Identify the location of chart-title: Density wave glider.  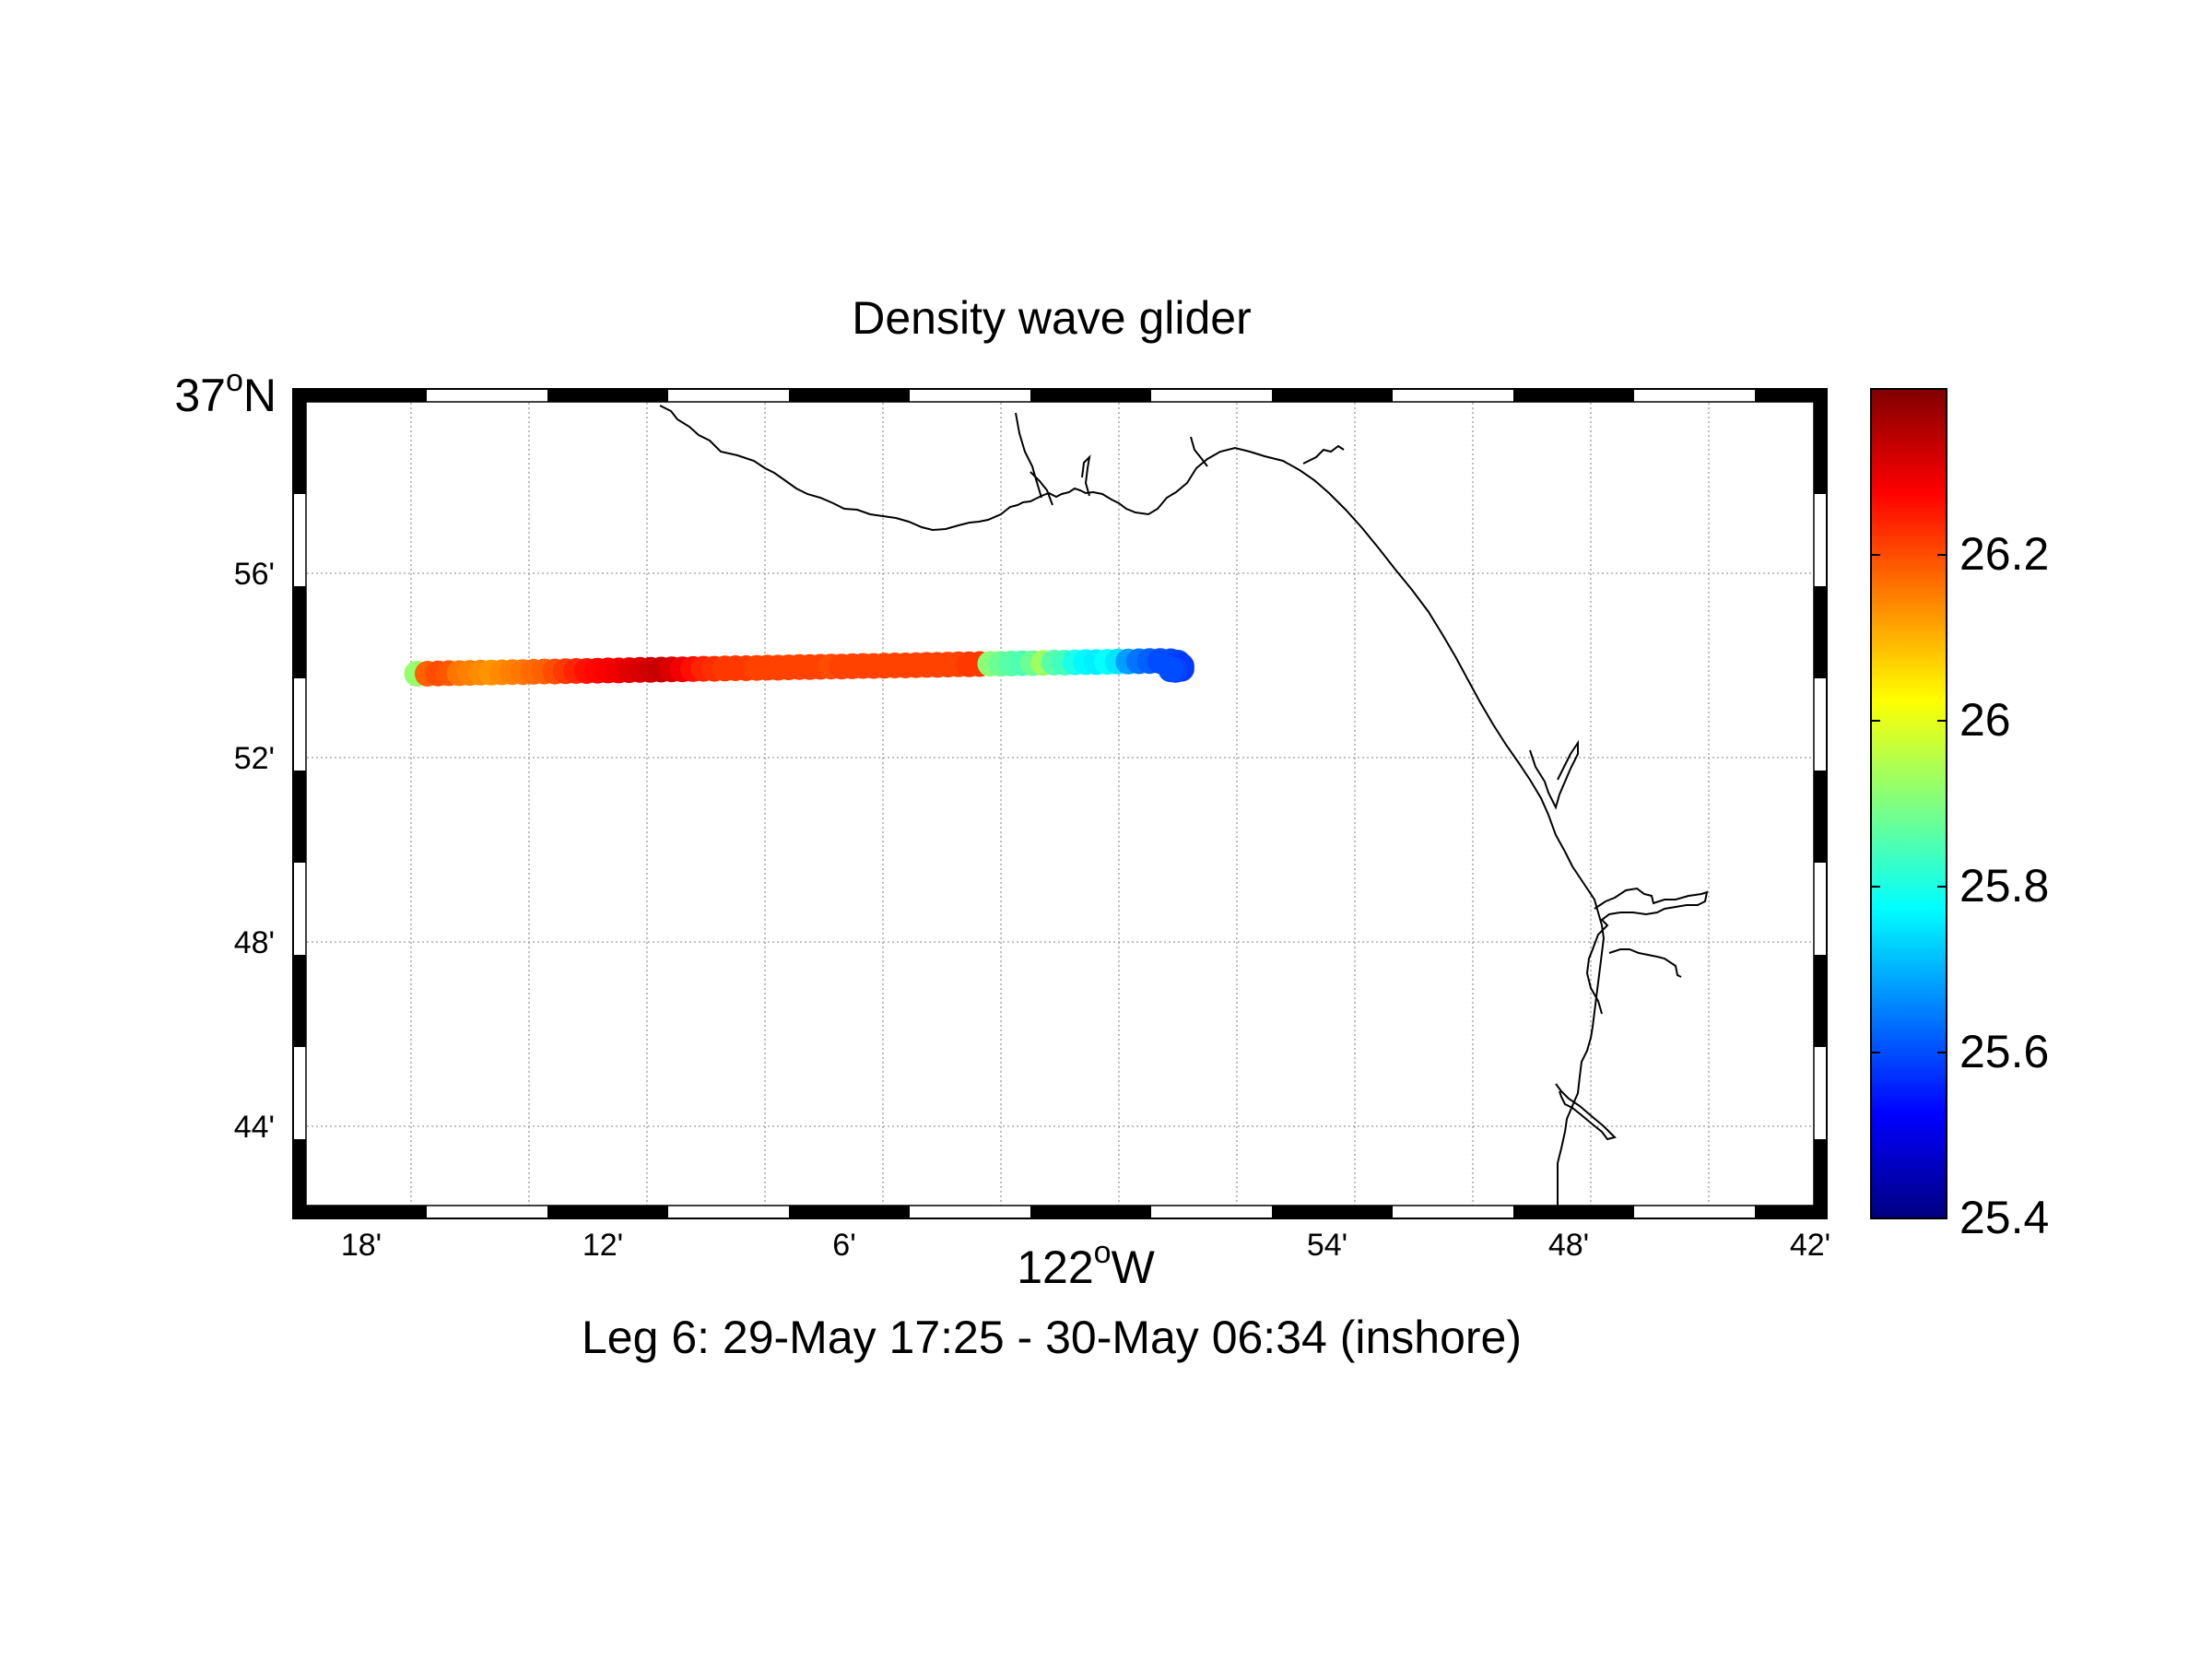
(1052, 318).